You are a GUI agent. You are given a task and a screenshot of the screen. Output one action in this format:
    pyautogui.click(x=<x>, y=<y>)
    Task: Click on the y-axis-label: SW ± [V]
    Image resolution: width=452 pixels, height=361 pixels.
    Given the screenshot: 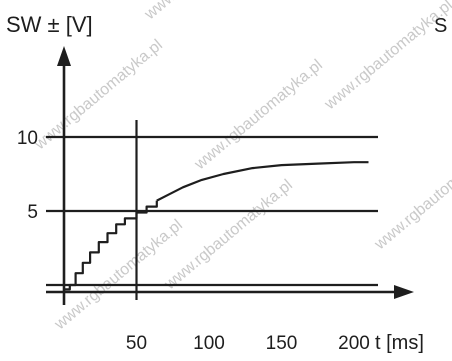 What is the action you would take?
    pyautogui.click(x=49, y=24)
    